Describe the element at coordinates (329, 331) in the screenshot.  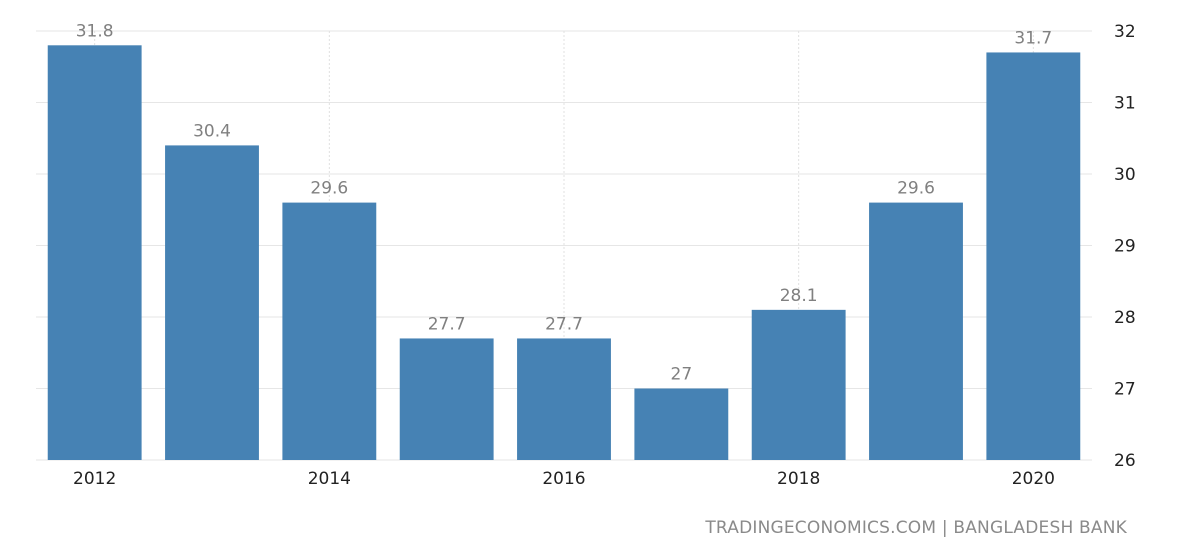
I see `bar-2014` at that location.